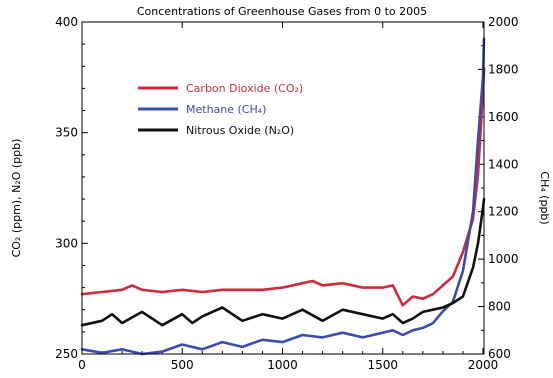 Image resolution: width=553 pixels, height=378 pixels. What do you see at coordinates (16, 198) in the screenshot?
I see `left-y-axis-label: CO₂ (ppm), N₂O (ppb)` at bounding box center [16, 198].